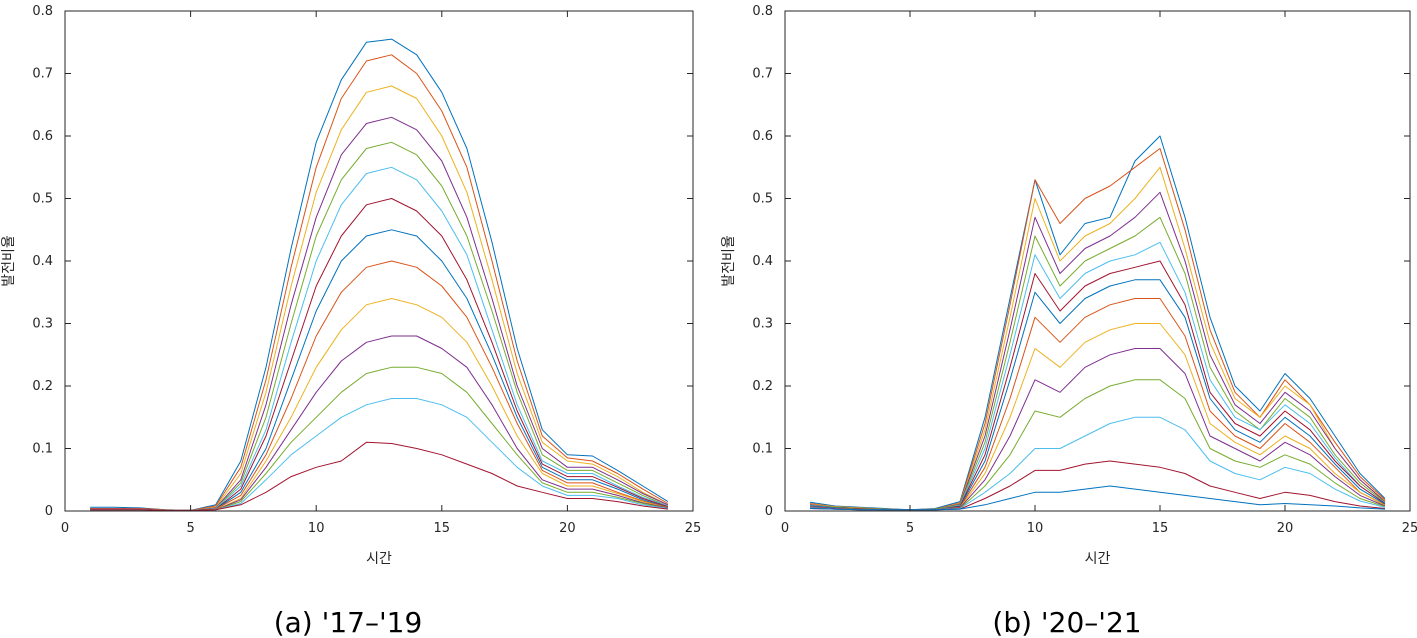 This screenshot has width=1417, height=638. I want to click on chart-caption: (a) '17–'19, so click(348, 622).